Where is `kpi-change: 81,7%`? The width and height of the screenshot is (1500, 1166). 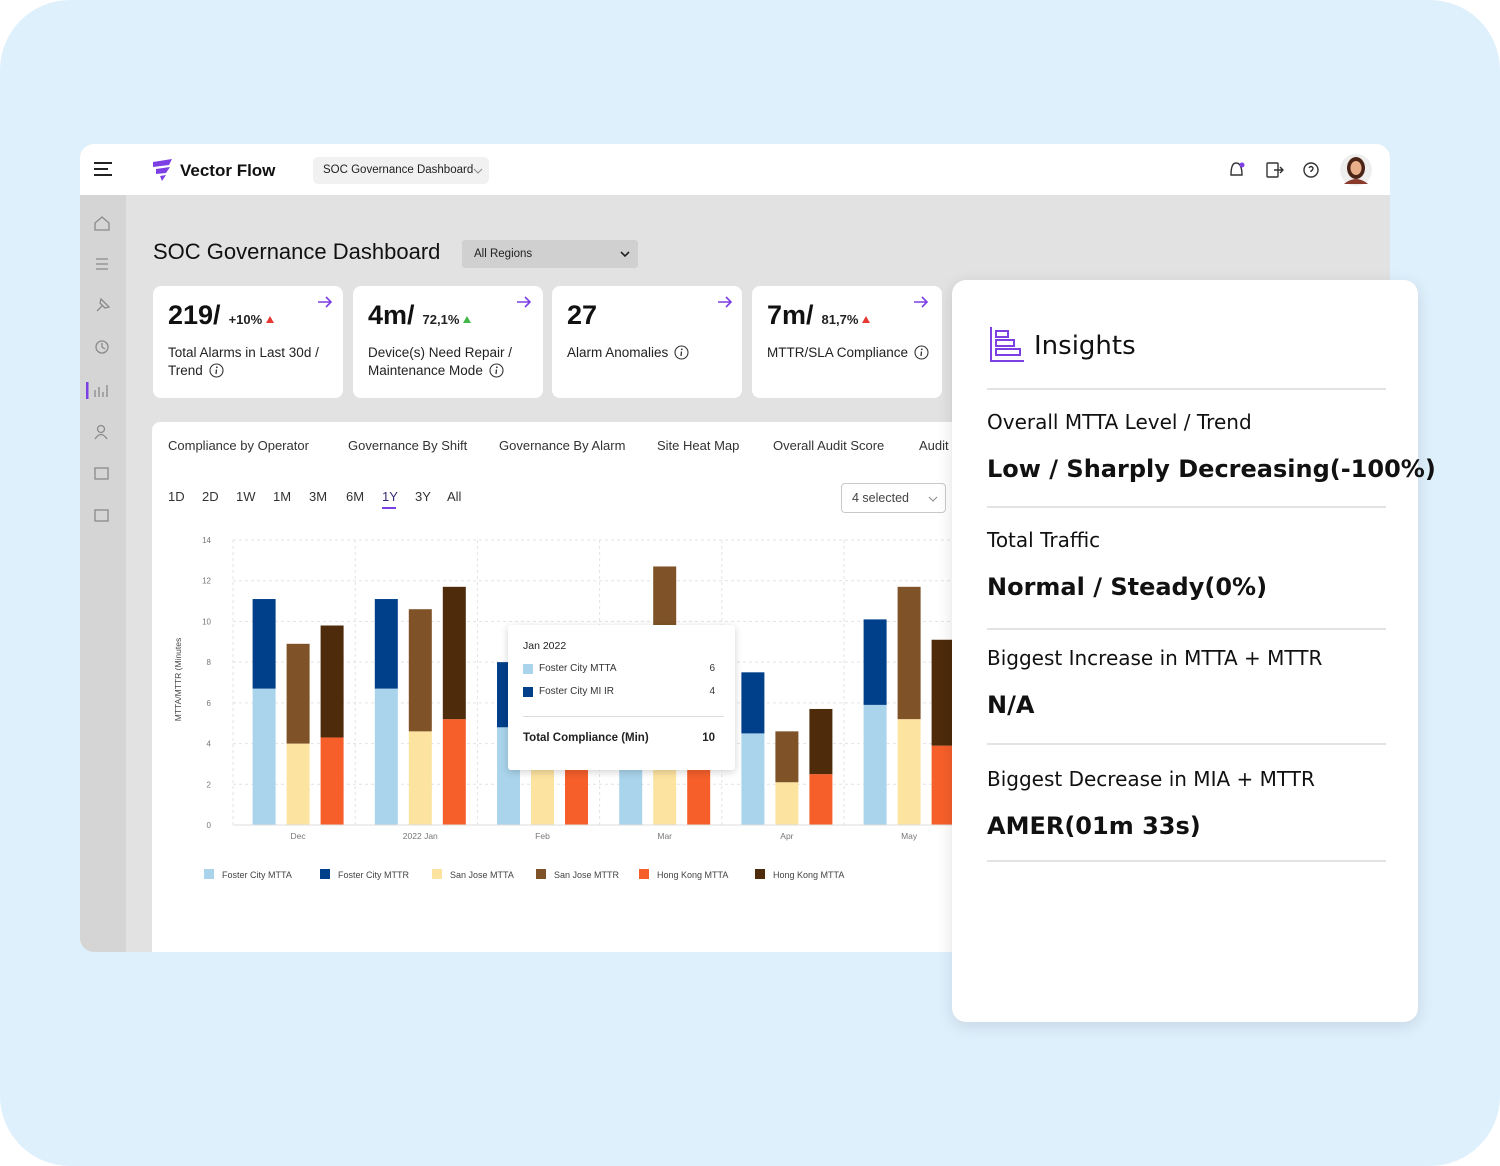 kpi-change: 81,7% is located at coordinates (840, 319).